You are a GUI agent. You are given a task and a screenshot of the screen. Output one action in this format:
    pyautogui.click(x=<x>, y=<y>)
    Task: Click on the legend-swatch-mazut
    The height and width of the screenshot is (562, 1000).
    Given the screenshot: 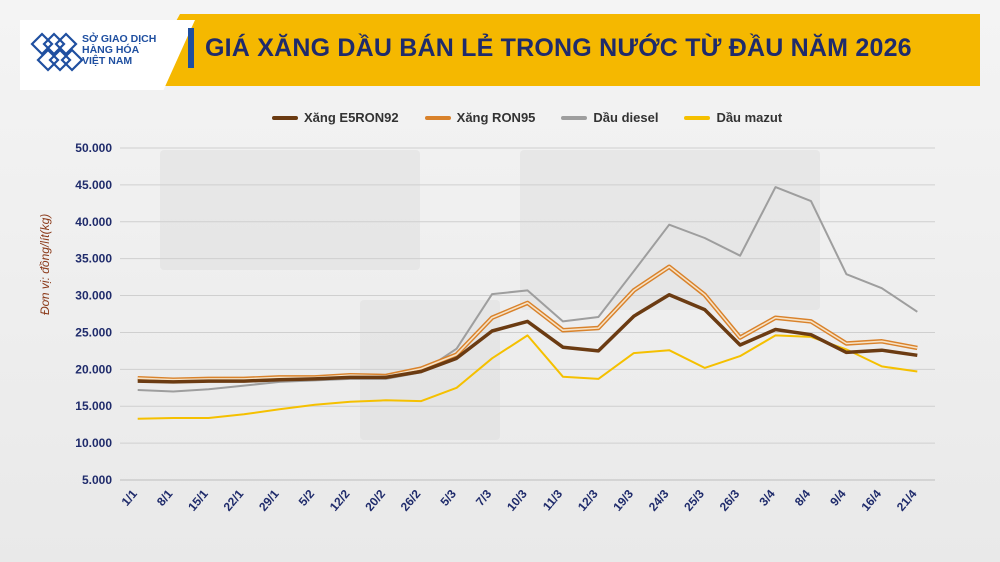 What is the action you would take?
    pyautogui.click(x=697, y=117)
    